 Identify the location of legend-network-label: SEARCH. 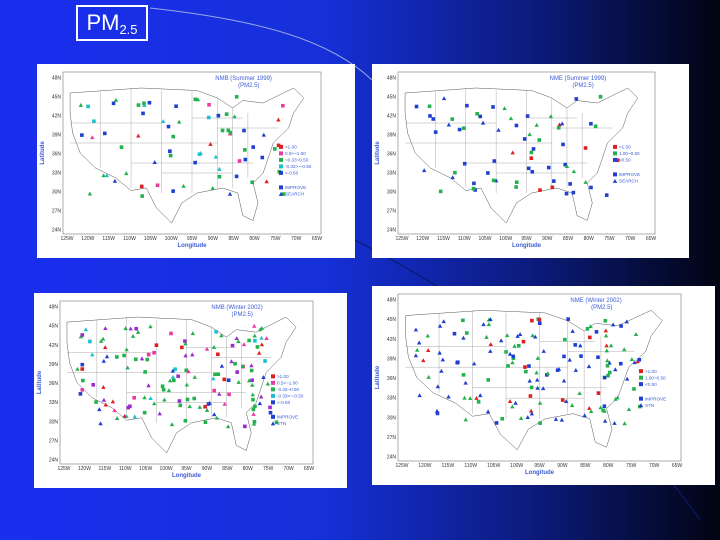
(294, 194).